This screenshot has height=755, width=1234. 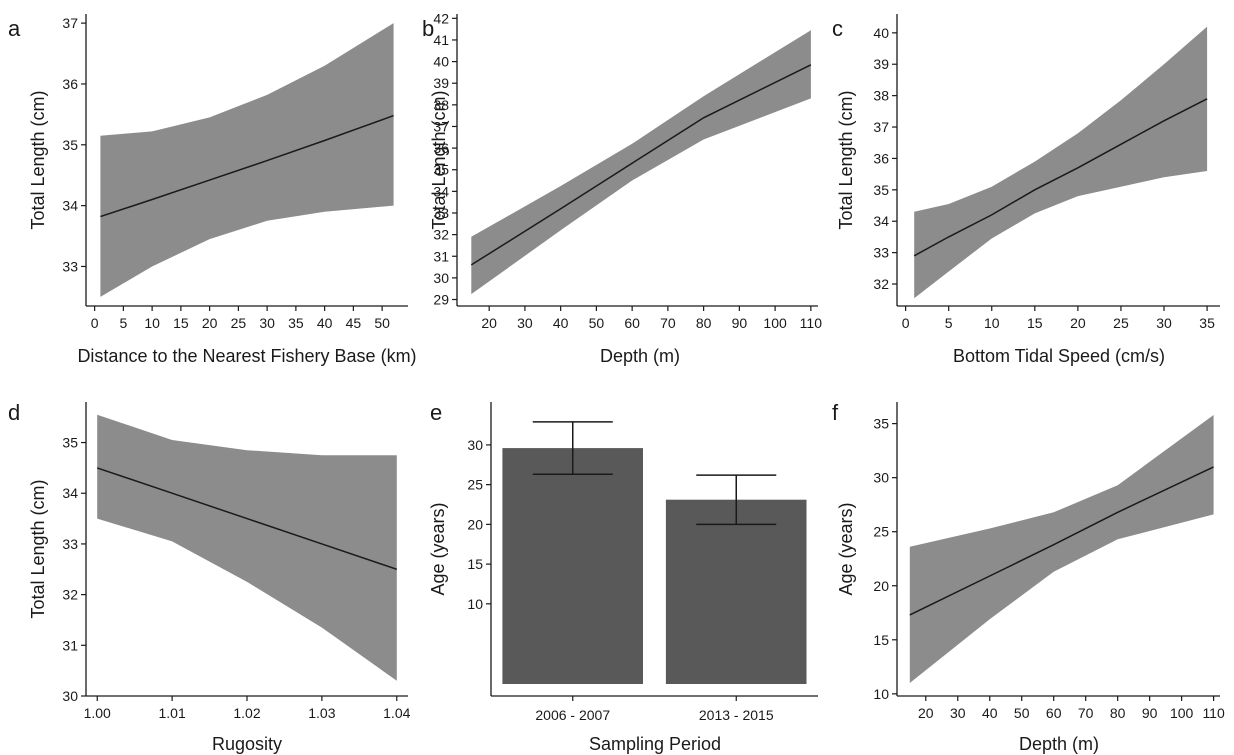 What do you see at coordinates (70, 493) in the screenshot?
I see `y-tick-label-d-4: 34` at bounding box center [70, 493].